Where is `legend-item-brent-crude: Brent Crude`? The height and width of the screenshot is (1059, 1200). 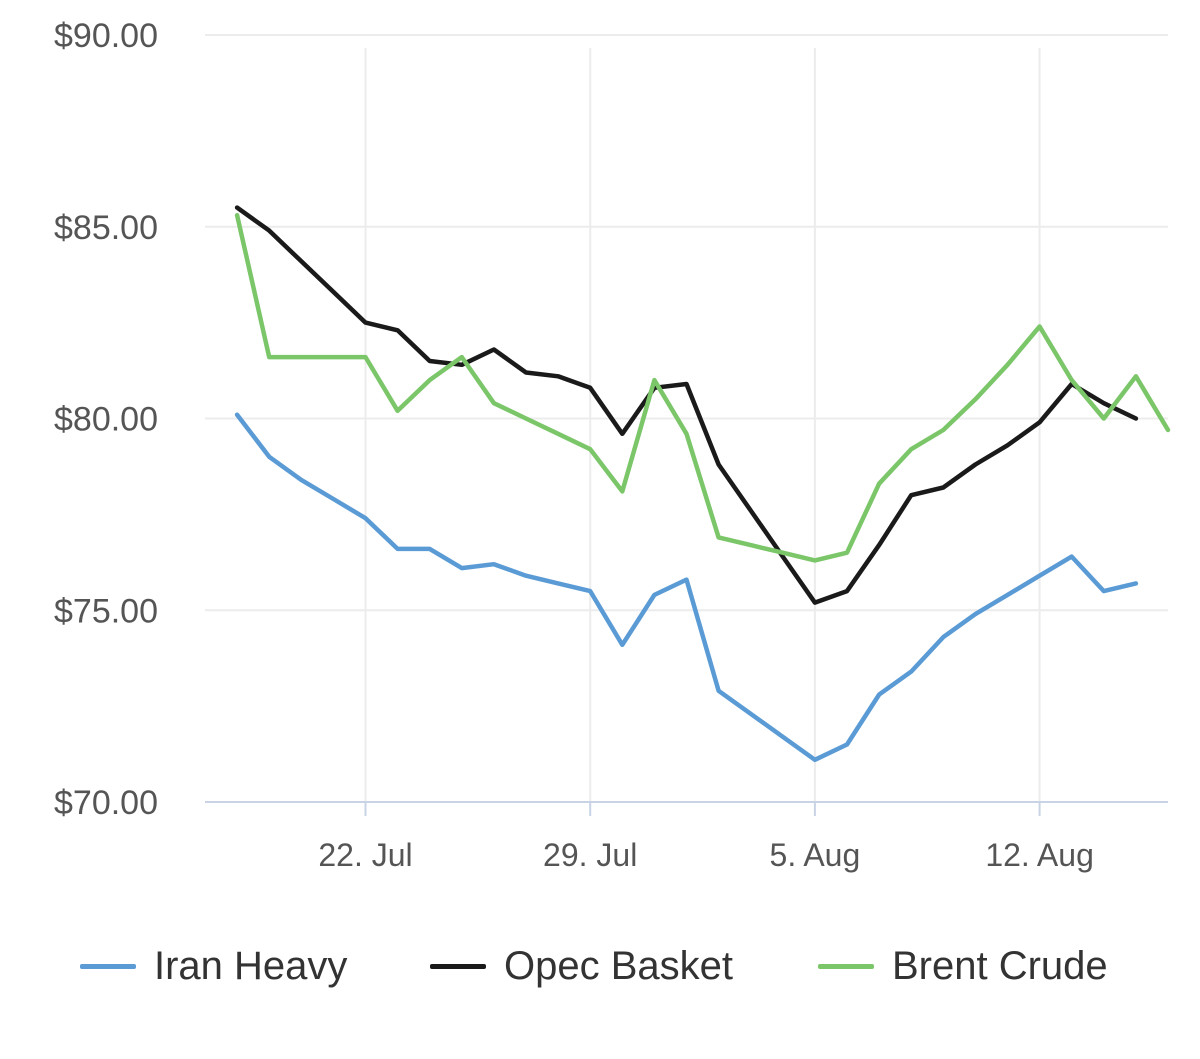 legend-item-brent-crude: Brent Crude is located at coordinates (963, 966).